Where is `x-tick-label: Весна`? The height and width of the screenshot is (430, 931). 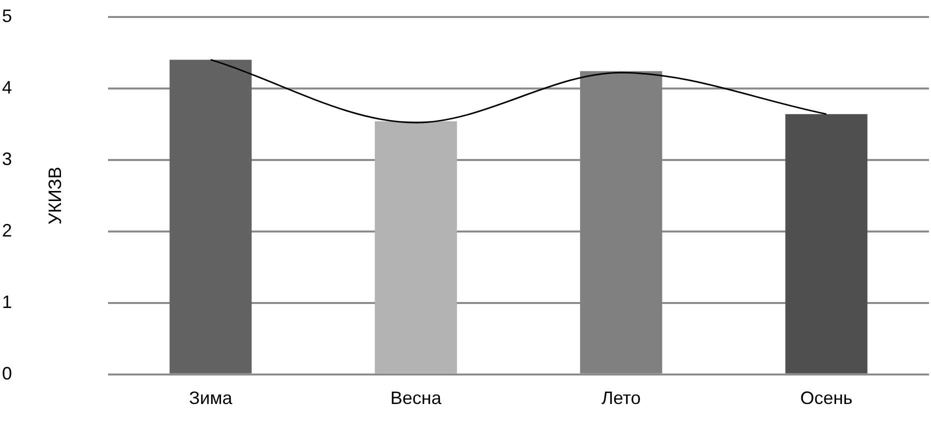
x-tick-label: Весна is located at coordinates (416, 398).